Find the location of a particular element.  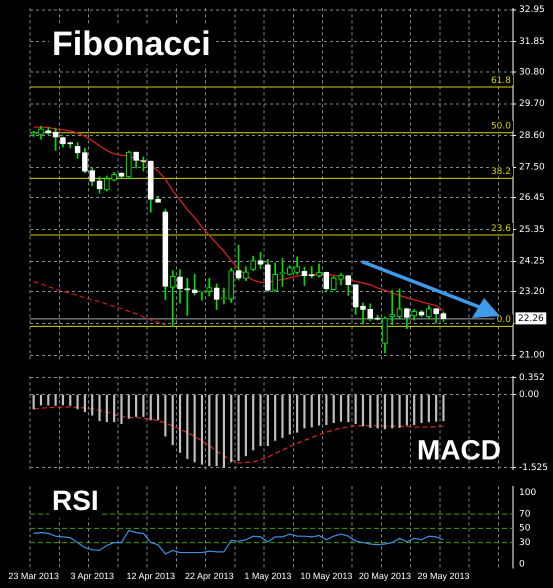

y-tick-label: 0.352 is located at coordinates (532, 378).